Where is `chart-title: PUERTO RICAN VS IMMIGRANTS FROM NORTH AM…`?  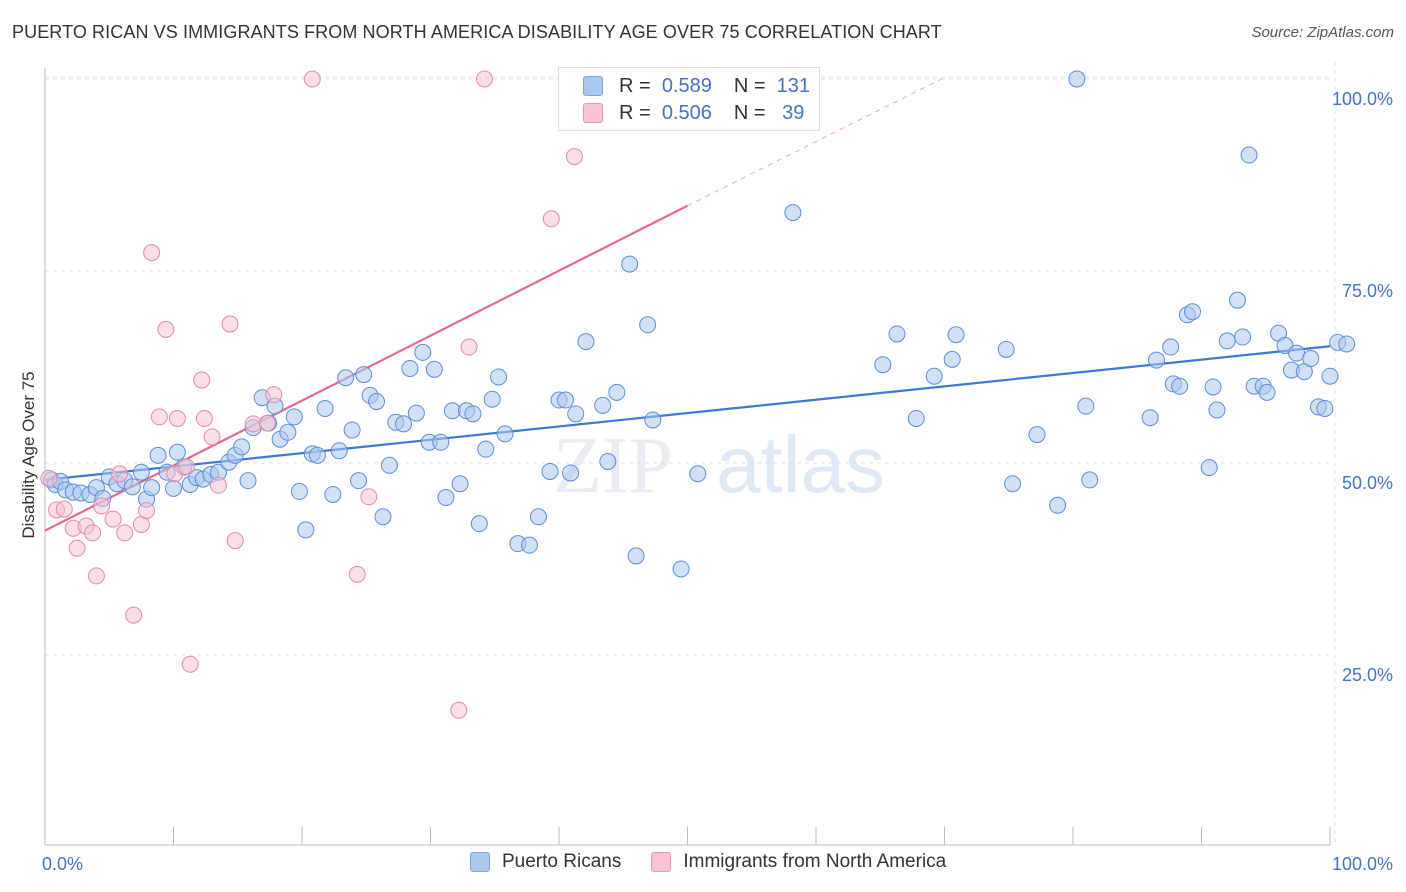 chart-title: PUERTO RICAN VS IMMIGRANTS FROM NORTH AM… is located at coordinates (477, 32).